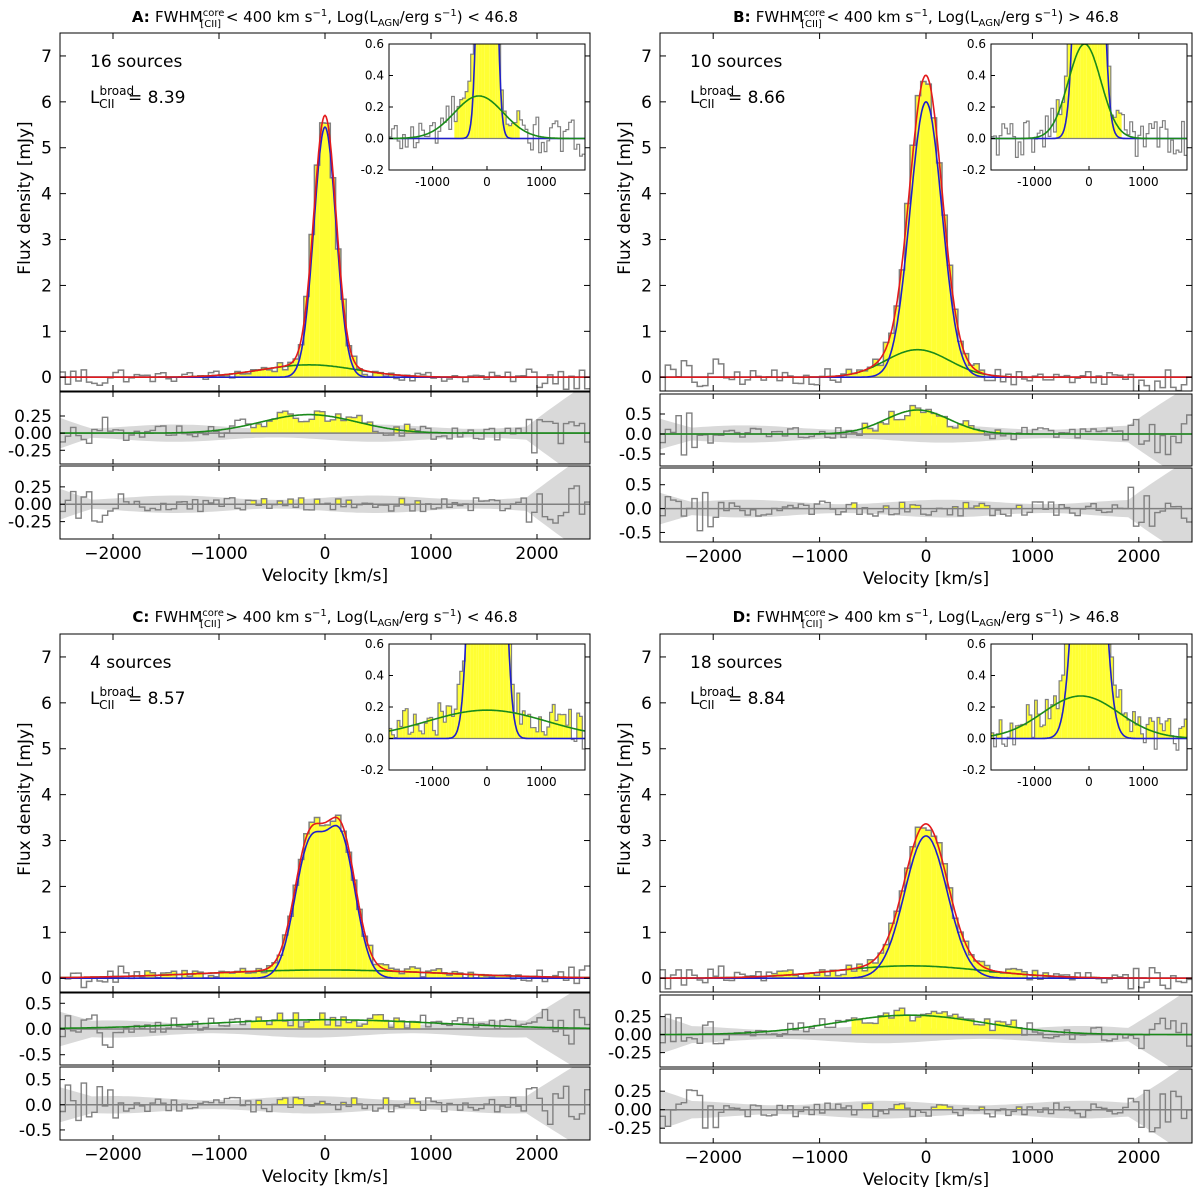 The image size is (1200, 1187). Describe the element at coordinates (1089, 101) in the screenshot. I see `inset-histogram` at that location.